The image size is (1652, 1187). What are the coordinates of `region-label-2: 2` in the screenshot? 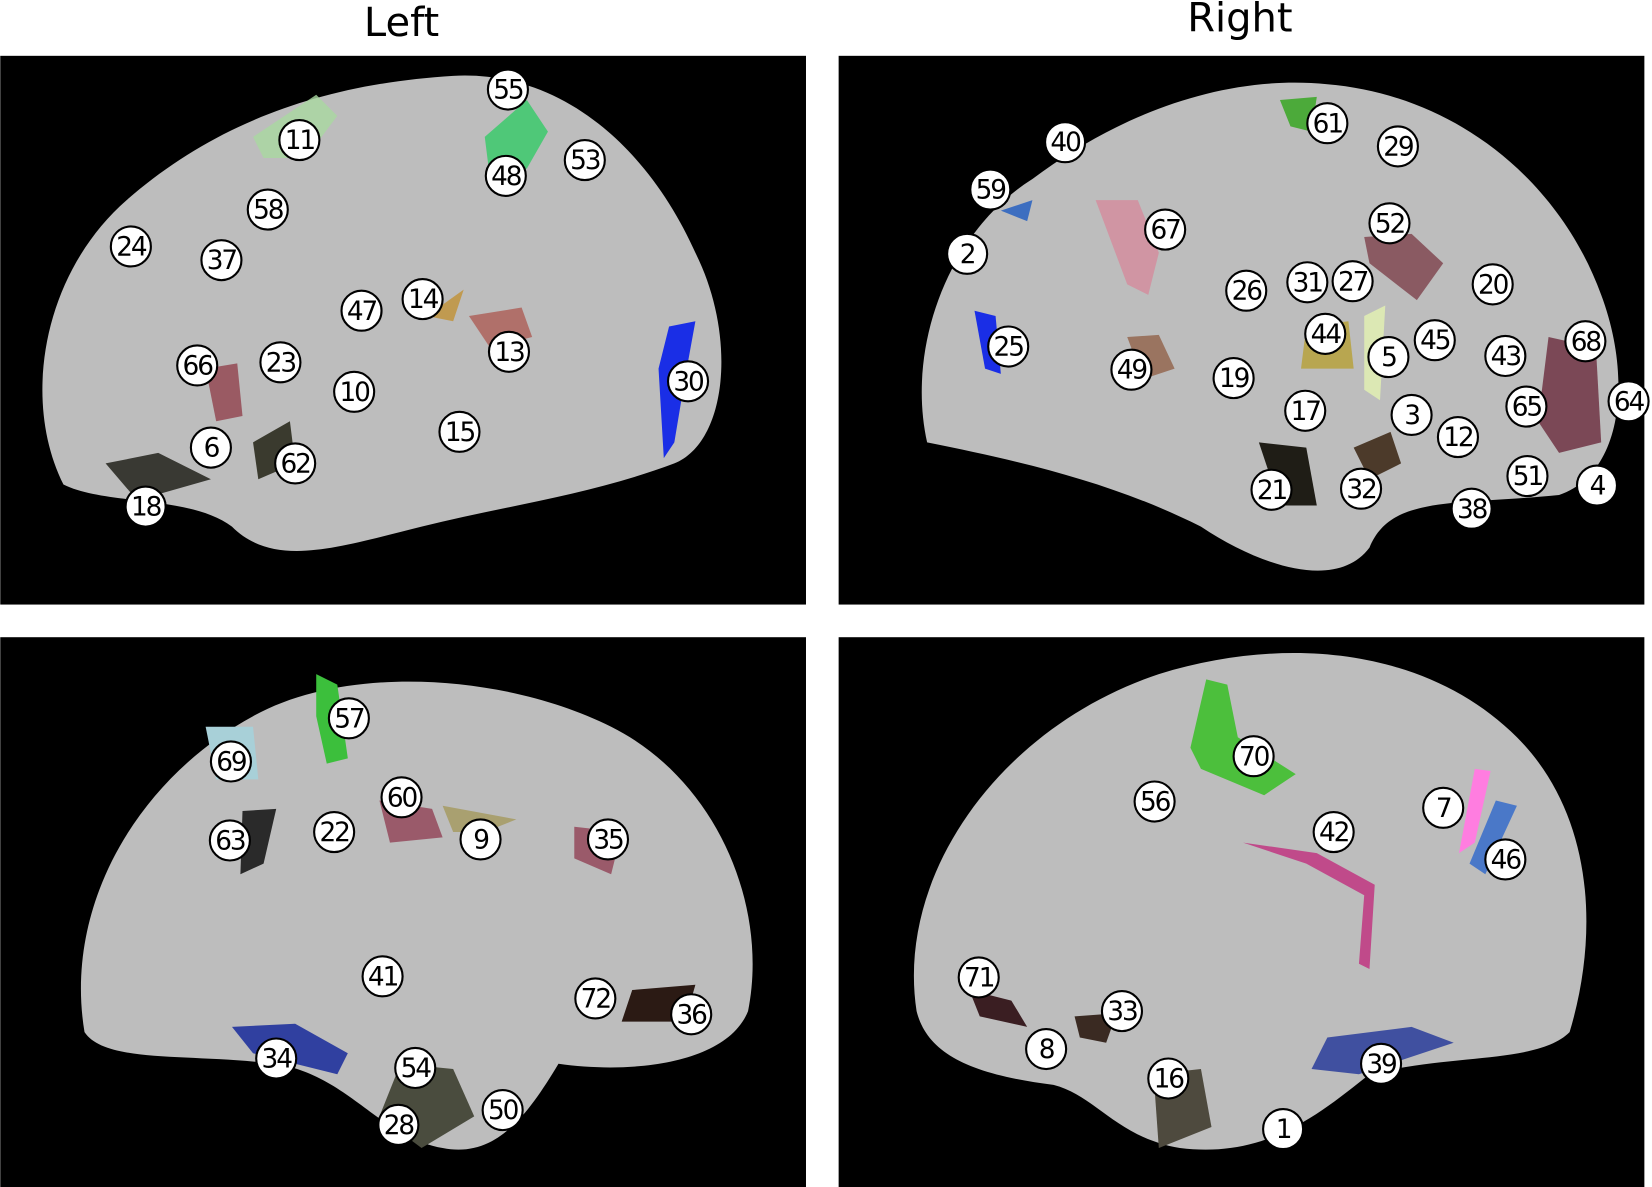 It's located at (967, 253).